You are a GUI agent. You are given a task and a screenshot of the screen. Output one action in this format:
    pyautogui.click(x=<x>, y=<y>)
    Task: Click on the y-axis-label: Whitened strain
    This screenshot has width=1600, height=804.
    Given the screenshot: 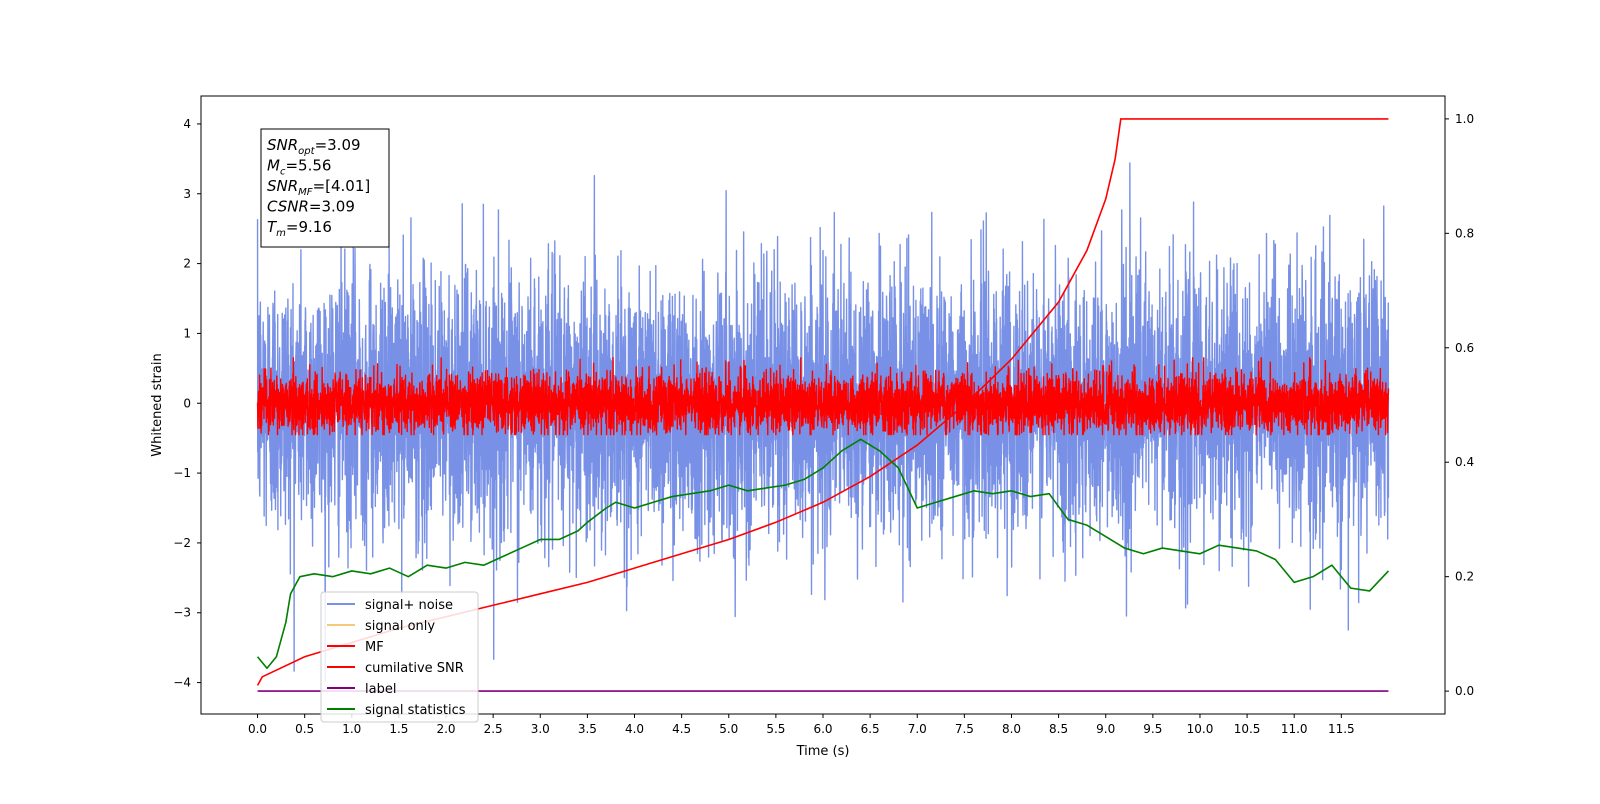 What is the action you would take?
    pyautogui.click(x=157, y=404)
    